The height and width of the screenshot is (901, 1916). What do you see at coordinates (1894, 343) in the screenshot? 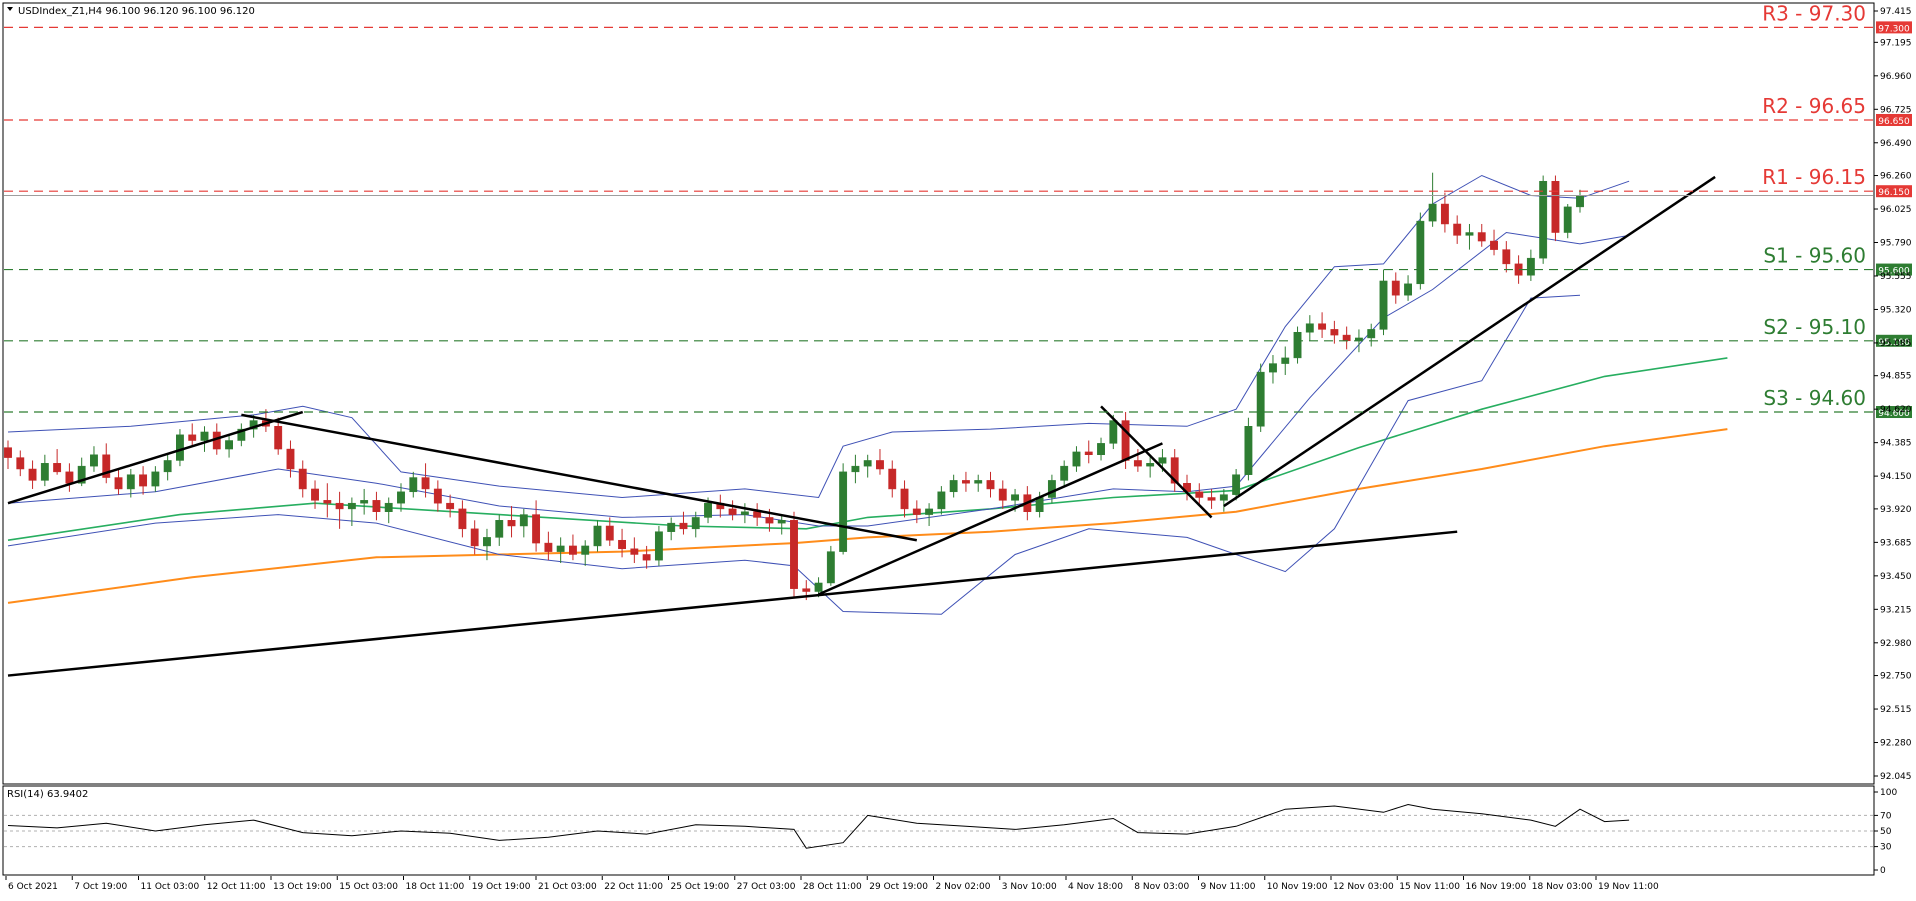
I see `price-badge-text: 95.100` at bounding box center [1894, 343].